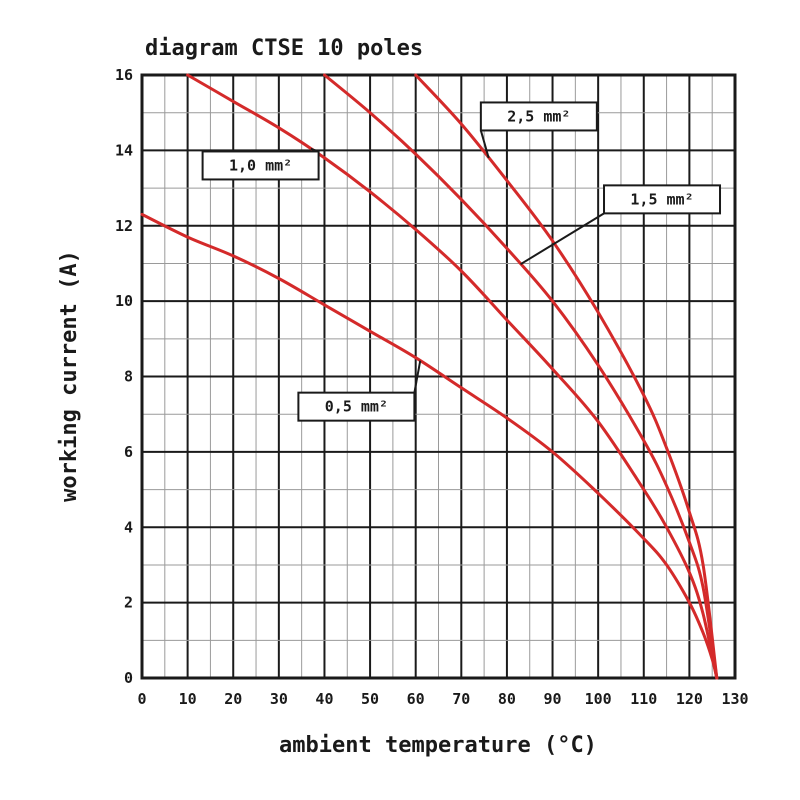  Describe the element at coordinates (124, 75) in the screenshot. I see `y-tick-label: 16` at that location.